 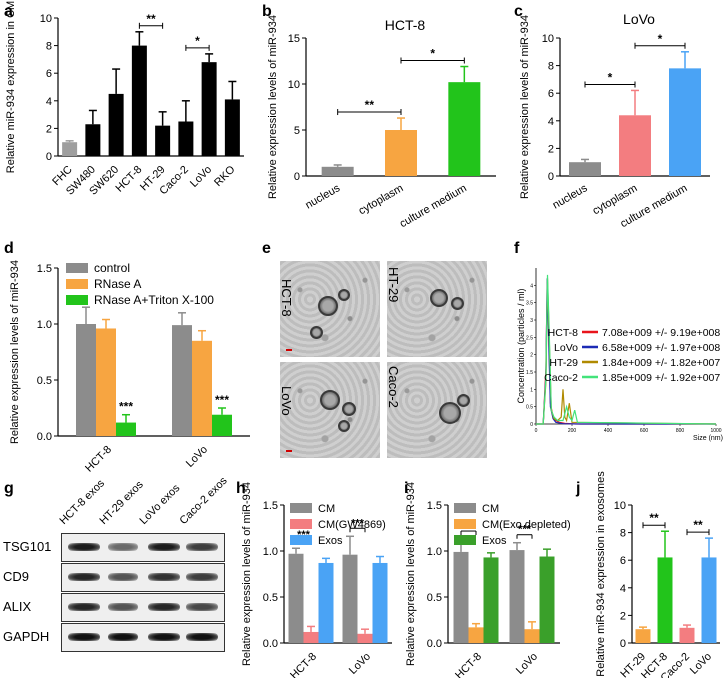 What do you see at coordinates (9, 248) in the screenshot?
I see `panel-letter-d: d` at bounding box center [9, 248].